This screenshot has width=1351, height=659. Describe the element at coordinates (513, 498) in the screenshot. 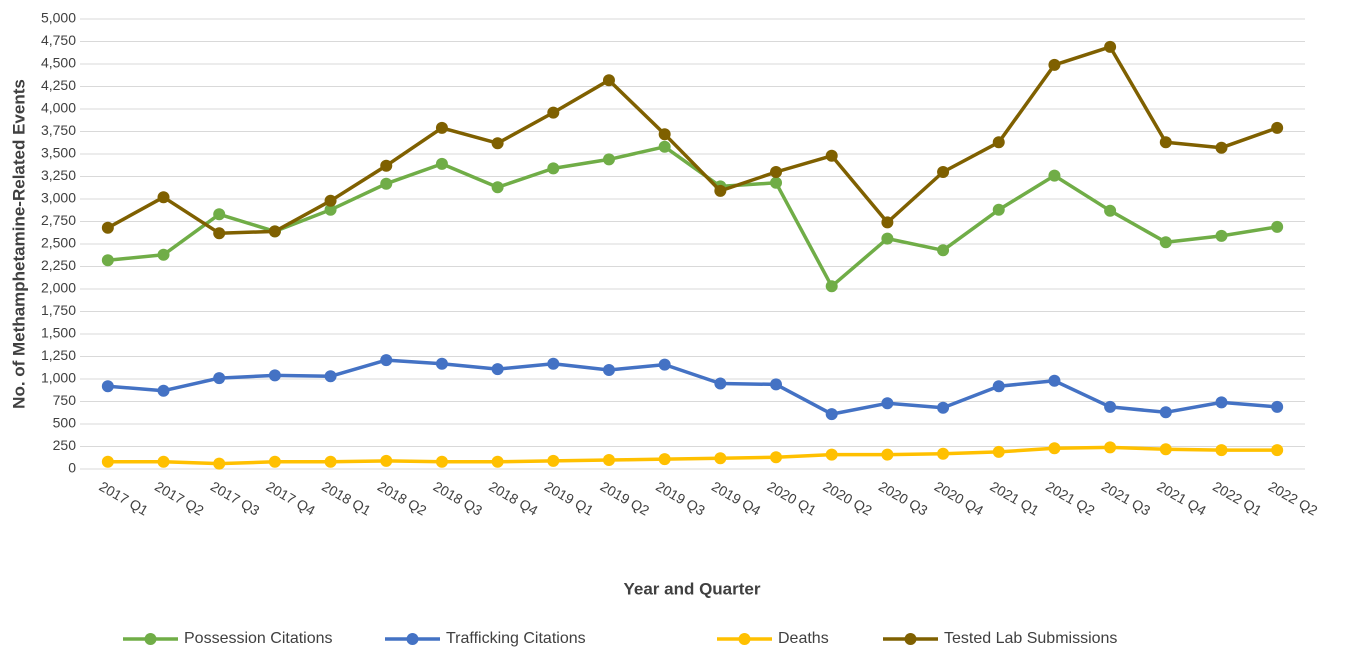

I see `x-tick-label: 2018 Q4` at that location.